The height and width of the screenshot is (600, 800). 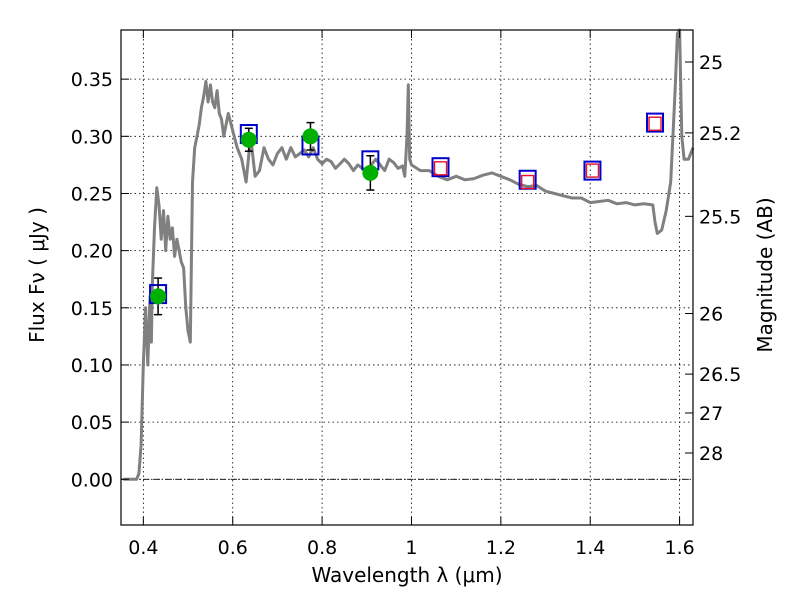 What do you see at coordinates (233, 548) in the screenshot?
I see `x-tick-label-1: 0.6` at bounding box center [233, 548].